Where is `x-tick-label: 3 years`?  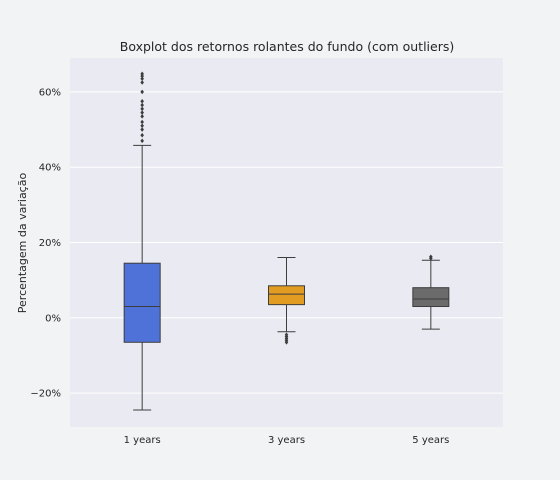 x-tick-label: 3 years is located at coordinates (286, 440).